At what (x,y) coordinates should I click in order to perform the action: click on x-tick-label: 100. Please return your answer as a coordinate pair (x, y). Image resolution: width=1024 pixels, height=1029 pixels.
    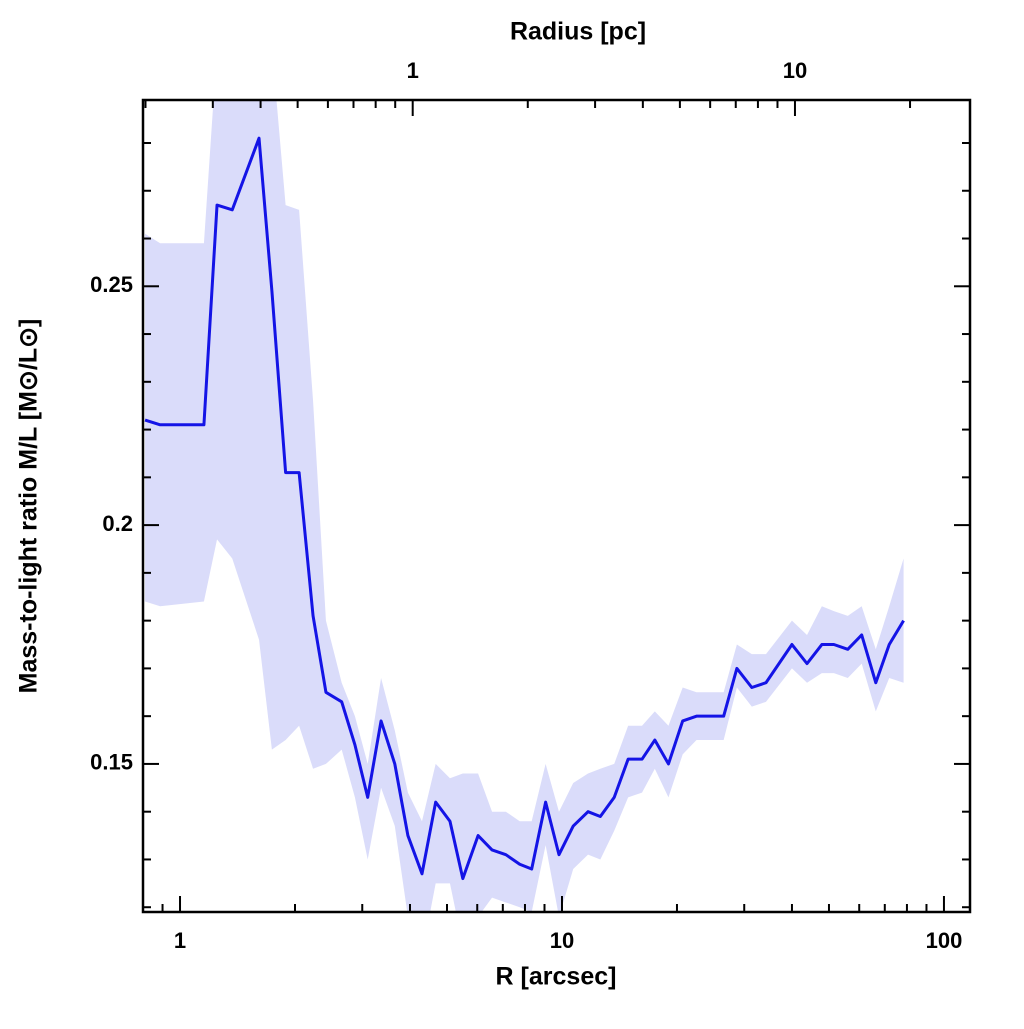
    Looking at the image, I should click on (944, 940).